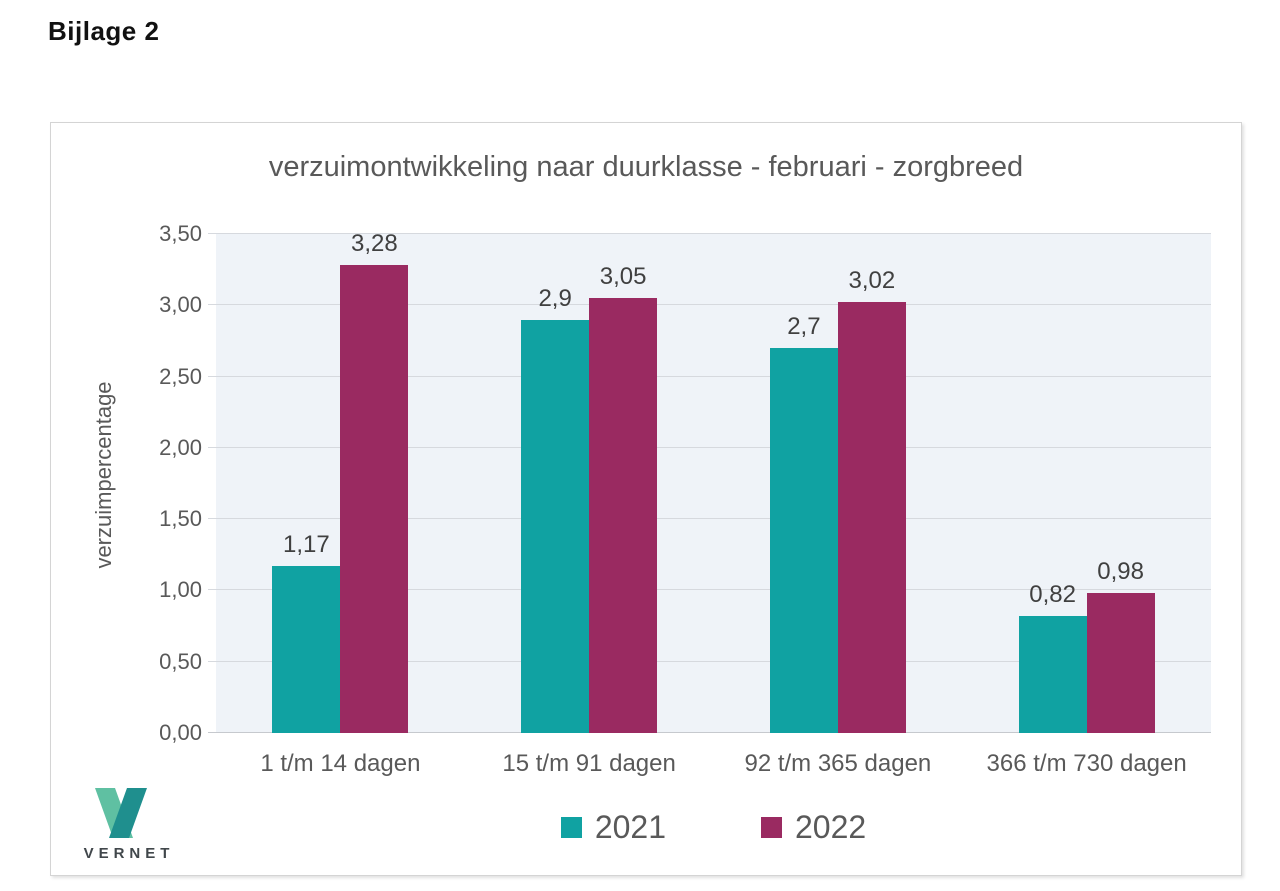  I want to click on legend-label: 2021, so click(630, 827).